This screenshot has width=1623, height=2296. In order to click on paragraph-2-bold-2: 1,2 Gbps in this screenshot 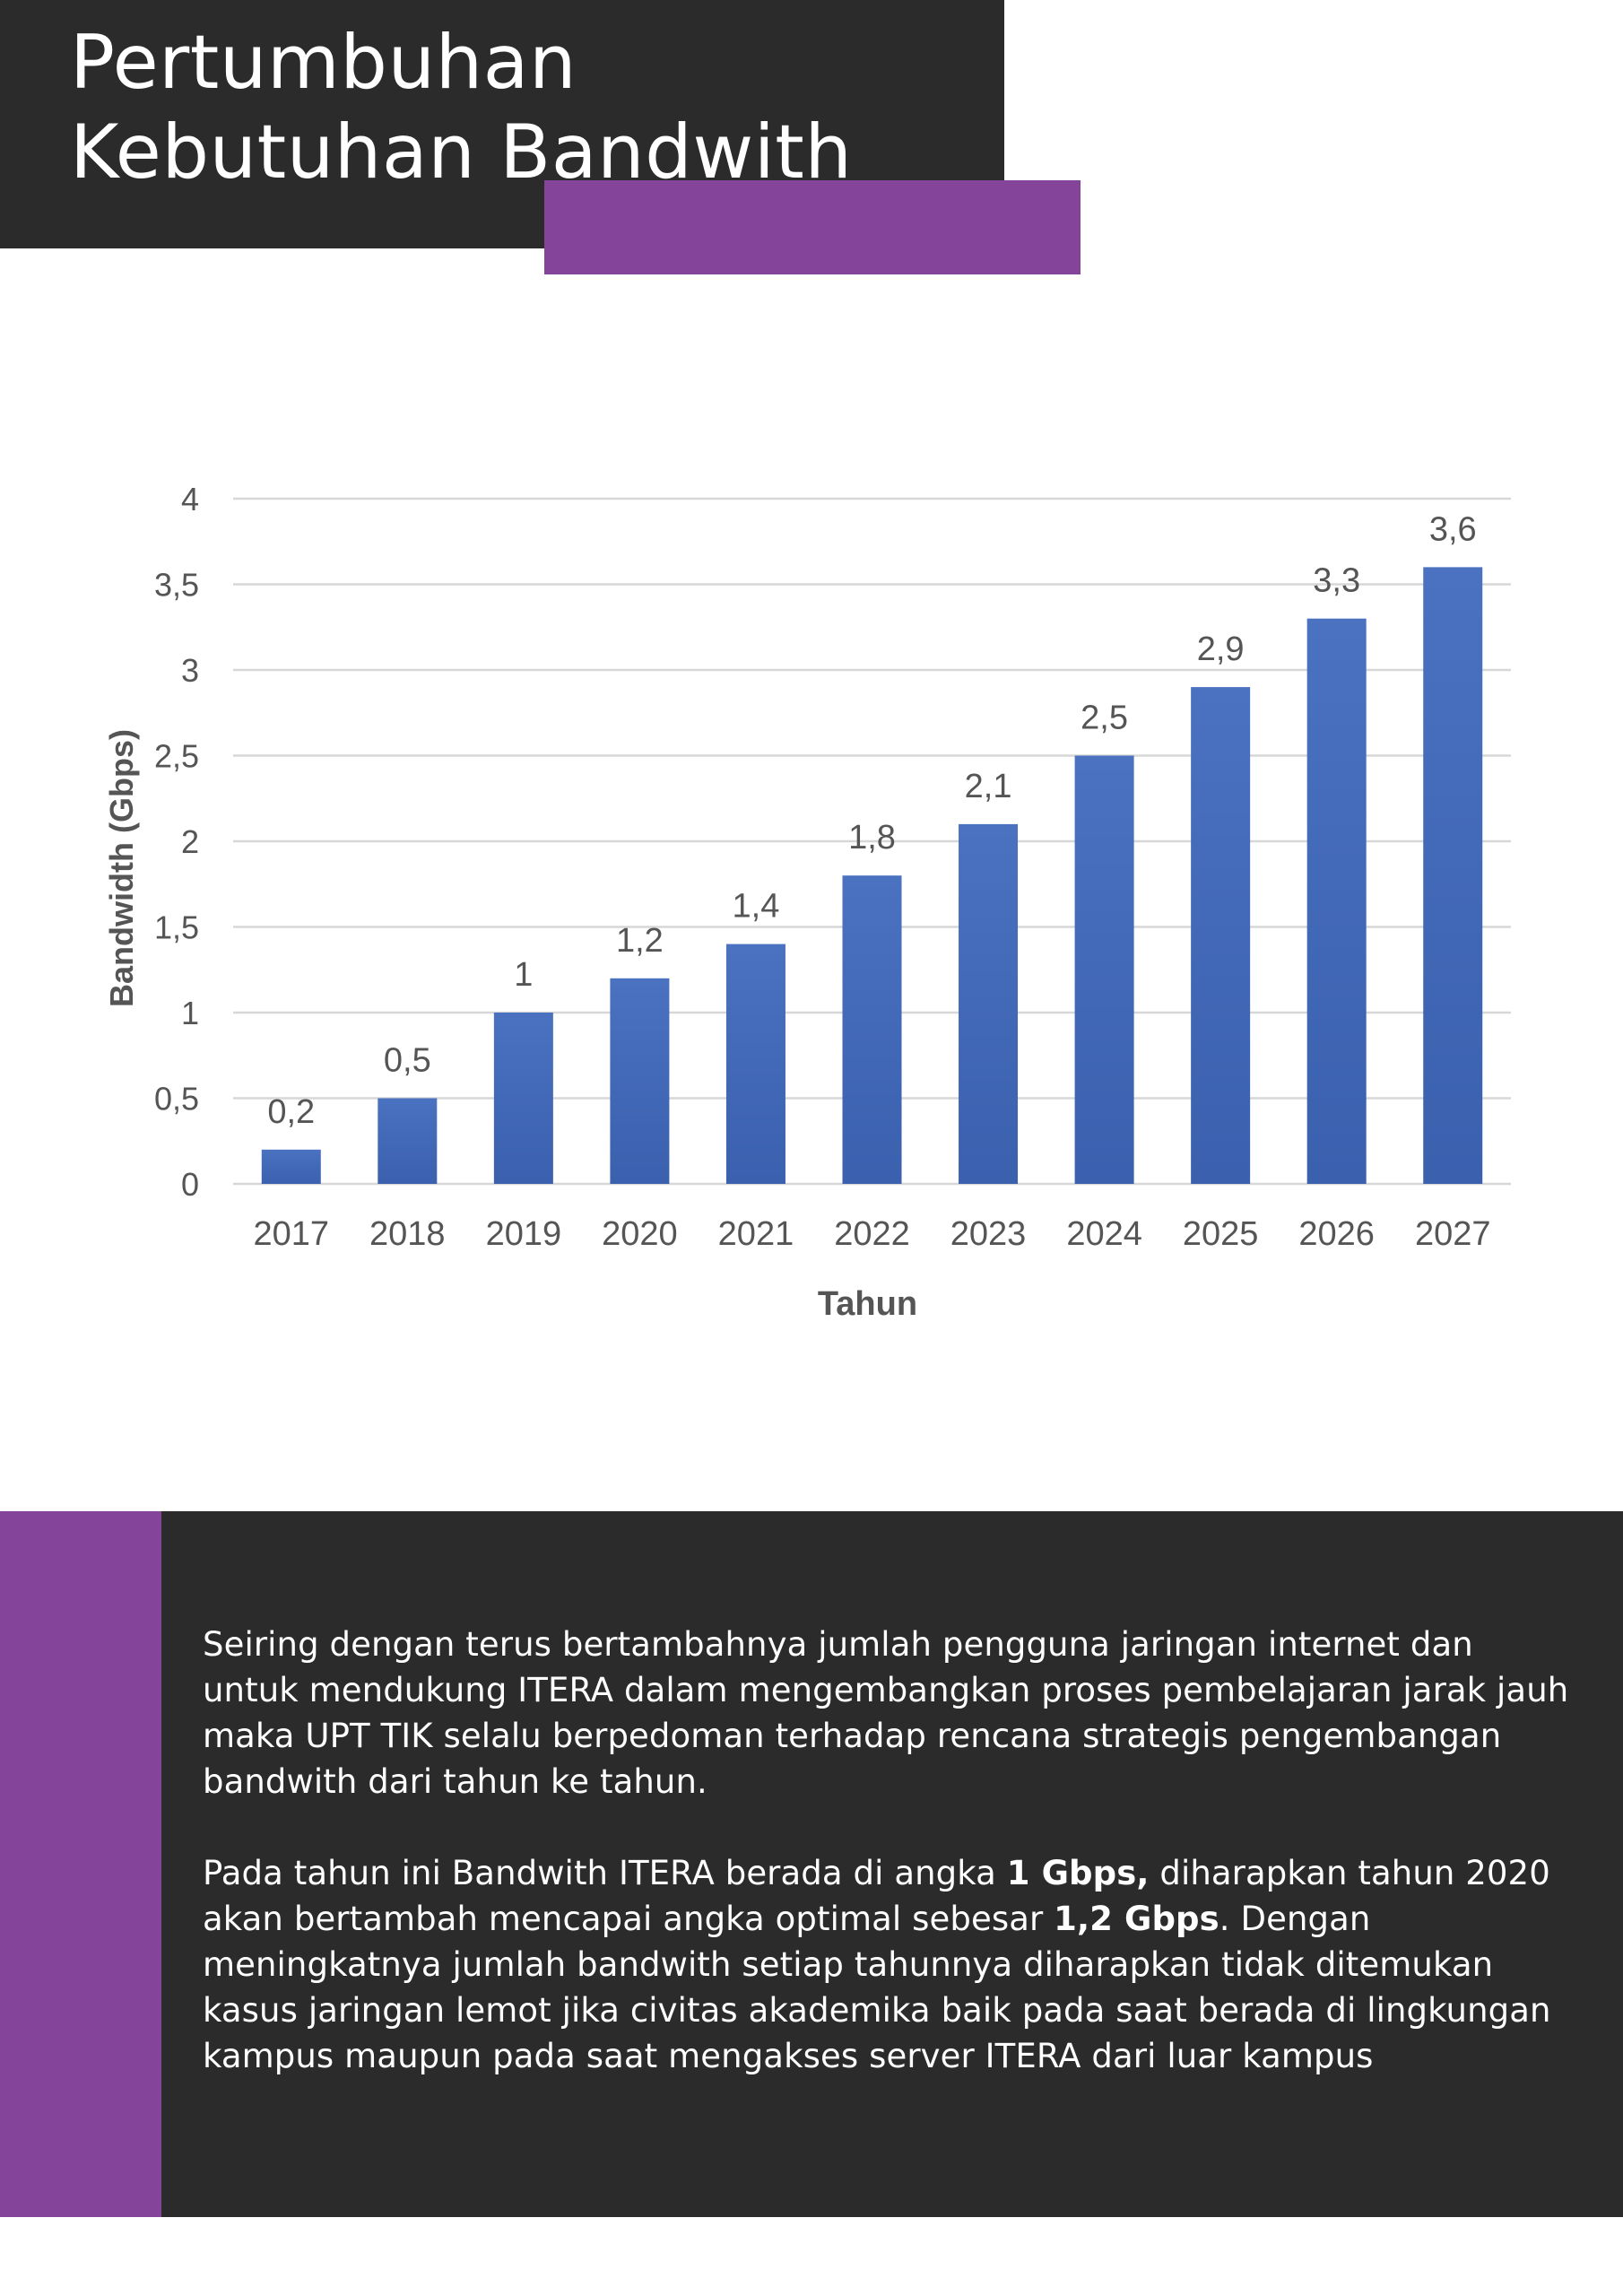, I will do `click(1136, 1919)`.